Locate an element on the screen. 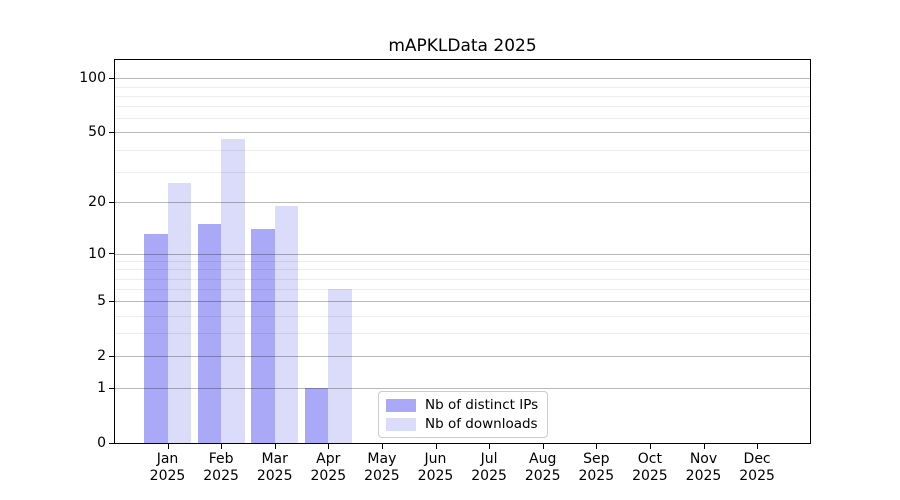  legend-item-downloads: Nb of downloads is located at coordinates (462, 424).